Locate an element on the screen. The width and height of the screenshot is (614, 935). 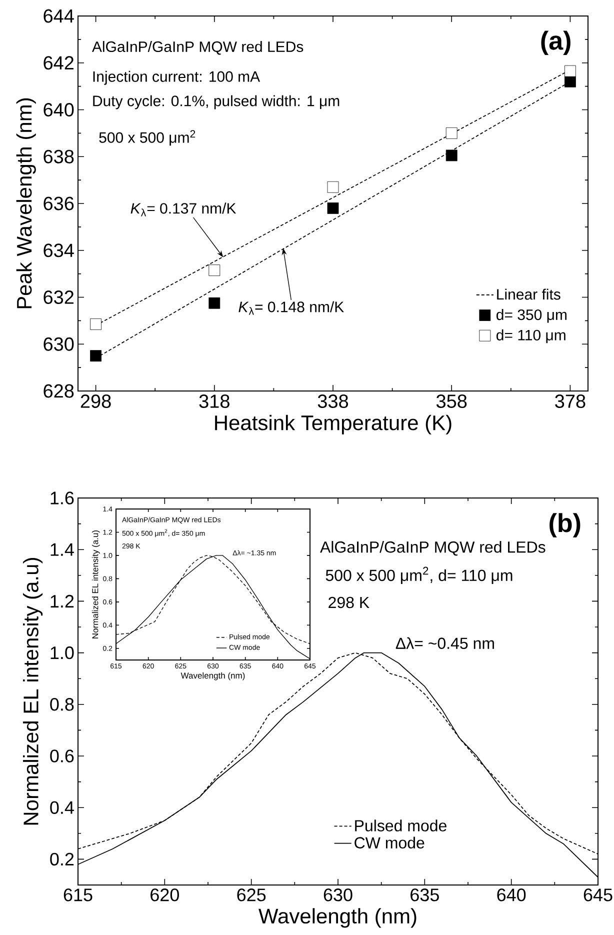
x-tick-label: 635 is located at coordinates (424, 895).